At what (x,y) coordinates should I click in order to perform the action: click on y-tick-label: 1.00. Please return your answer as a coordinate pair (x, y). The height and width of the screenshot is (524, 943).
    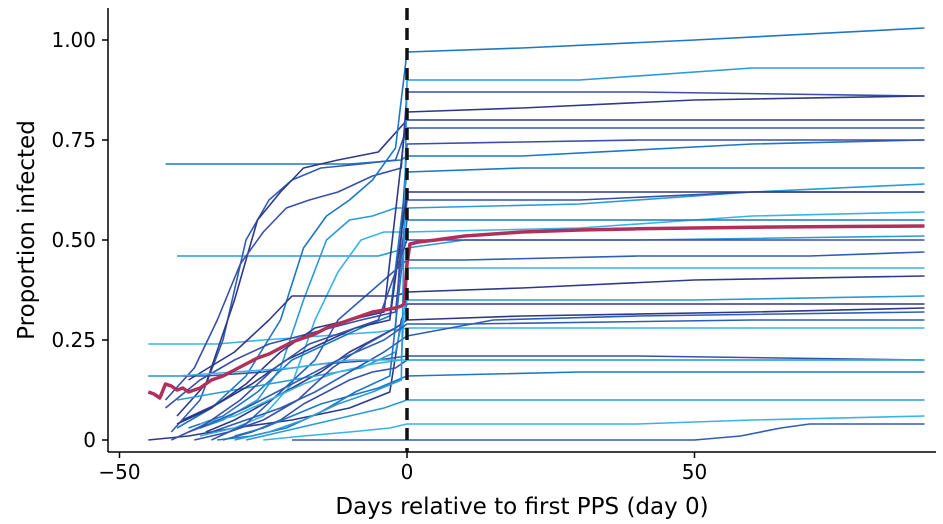
    Looking at the image, I should click on (73, 40).